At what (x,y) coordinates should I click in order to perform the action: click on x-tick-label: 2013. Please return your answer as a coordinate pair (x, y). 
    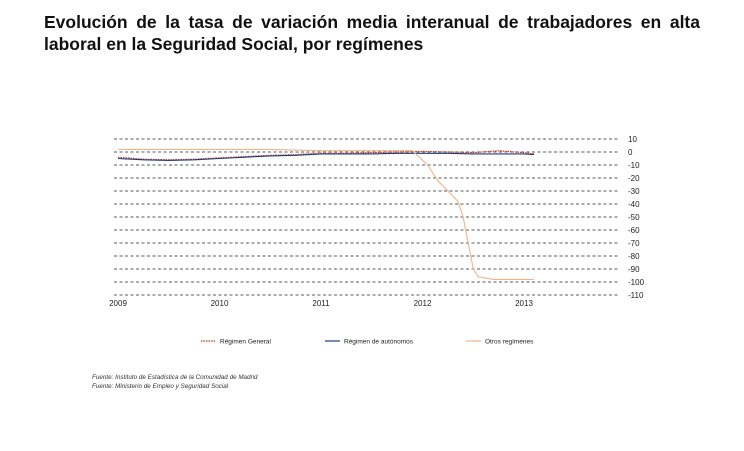
    Looking at the image, I should click on (524, 303).